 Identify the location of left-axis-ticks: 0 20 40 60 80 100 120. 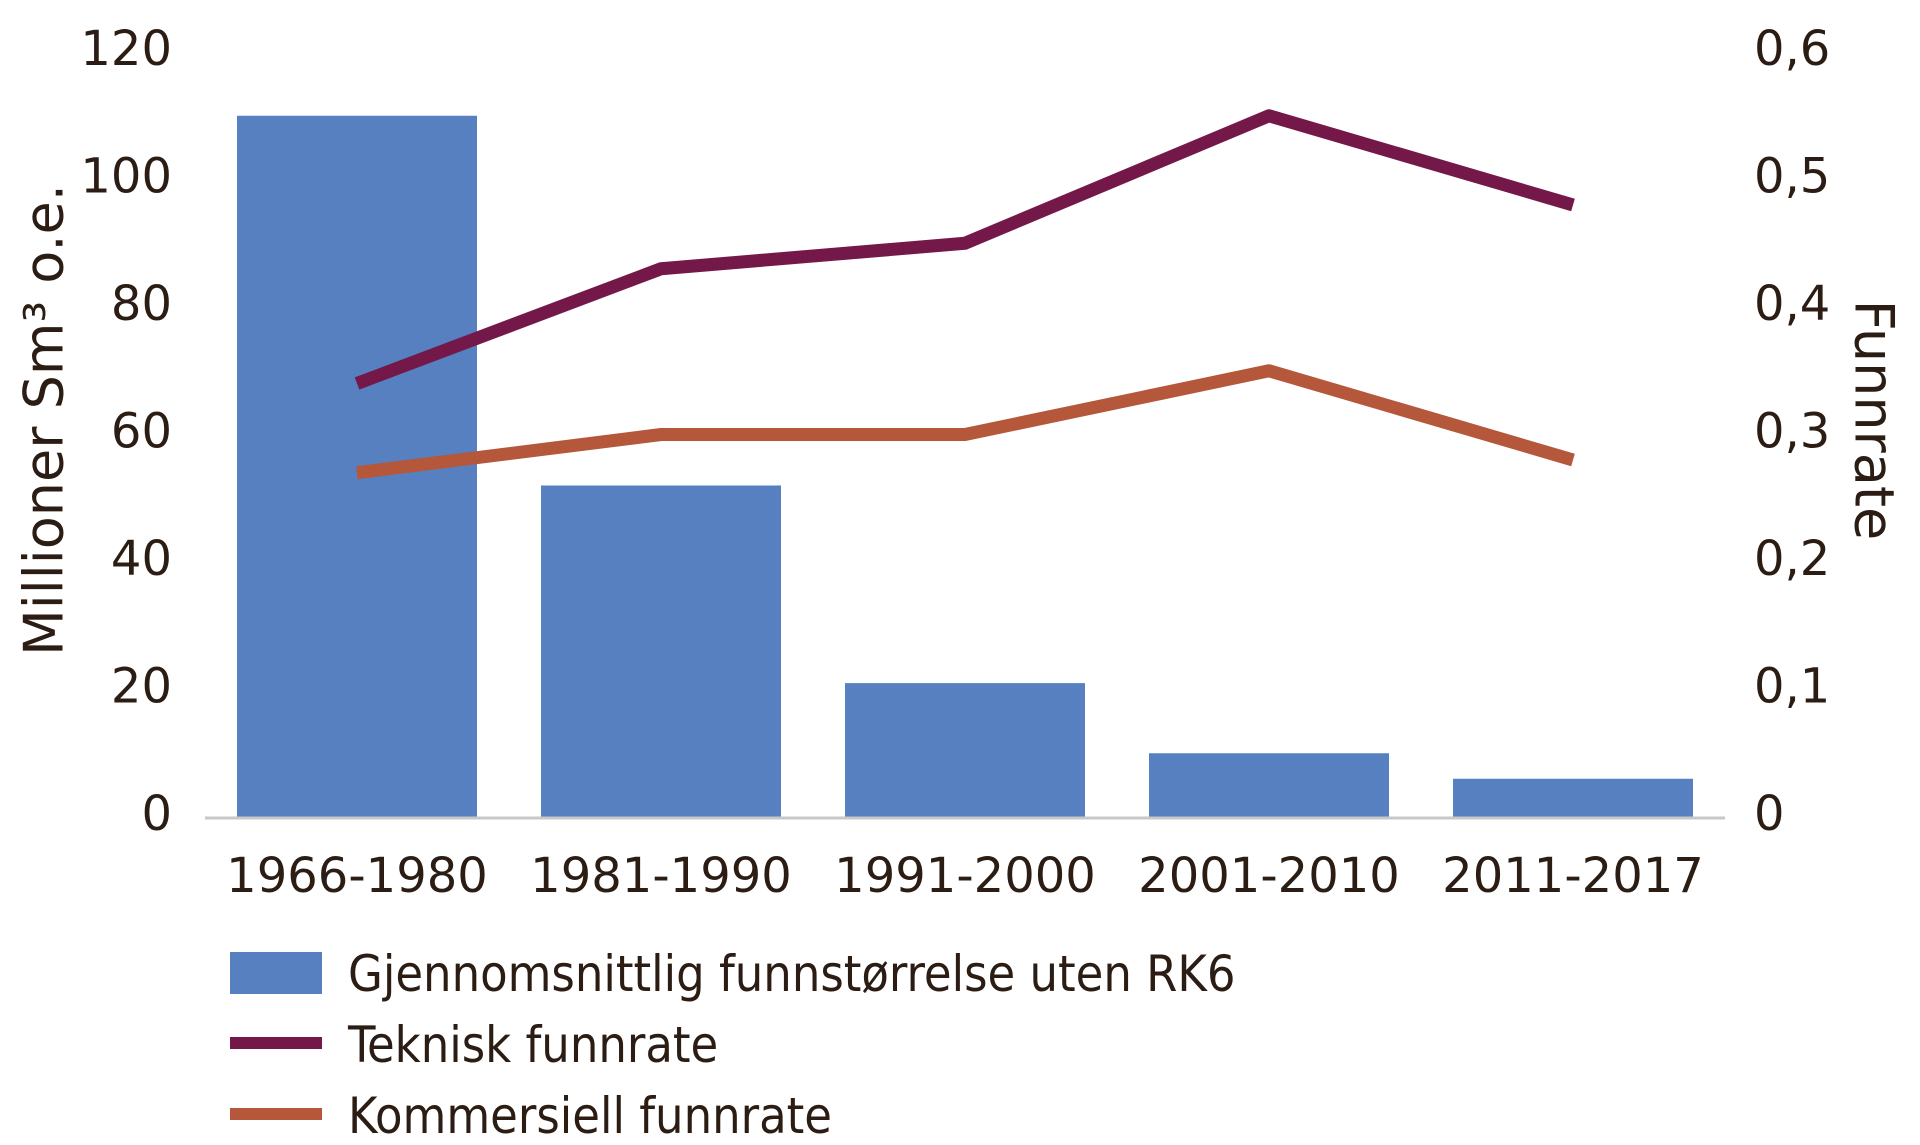
(126, 431).